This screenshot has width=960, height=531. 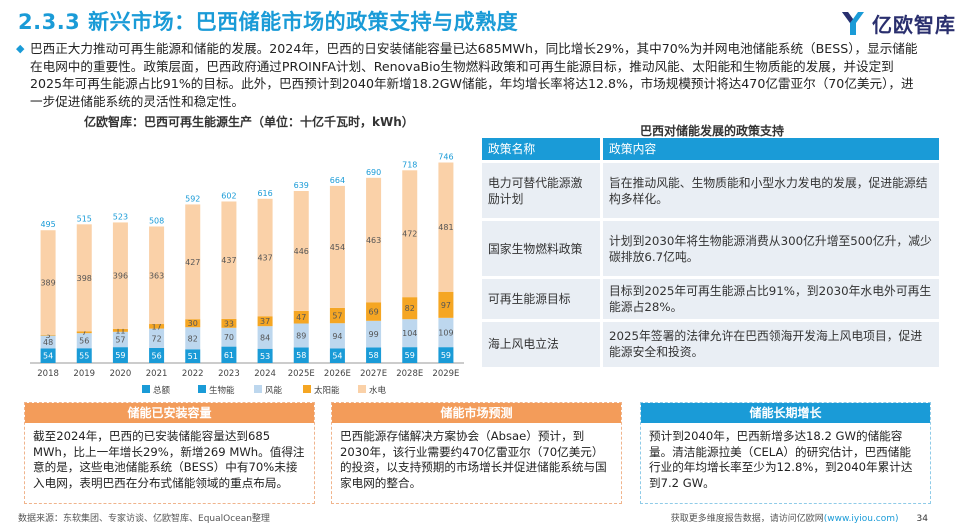 What do you see at coordinates (229, 337) in the screenshot?
I see `data-label: 70` at bounding box center [229, 337].